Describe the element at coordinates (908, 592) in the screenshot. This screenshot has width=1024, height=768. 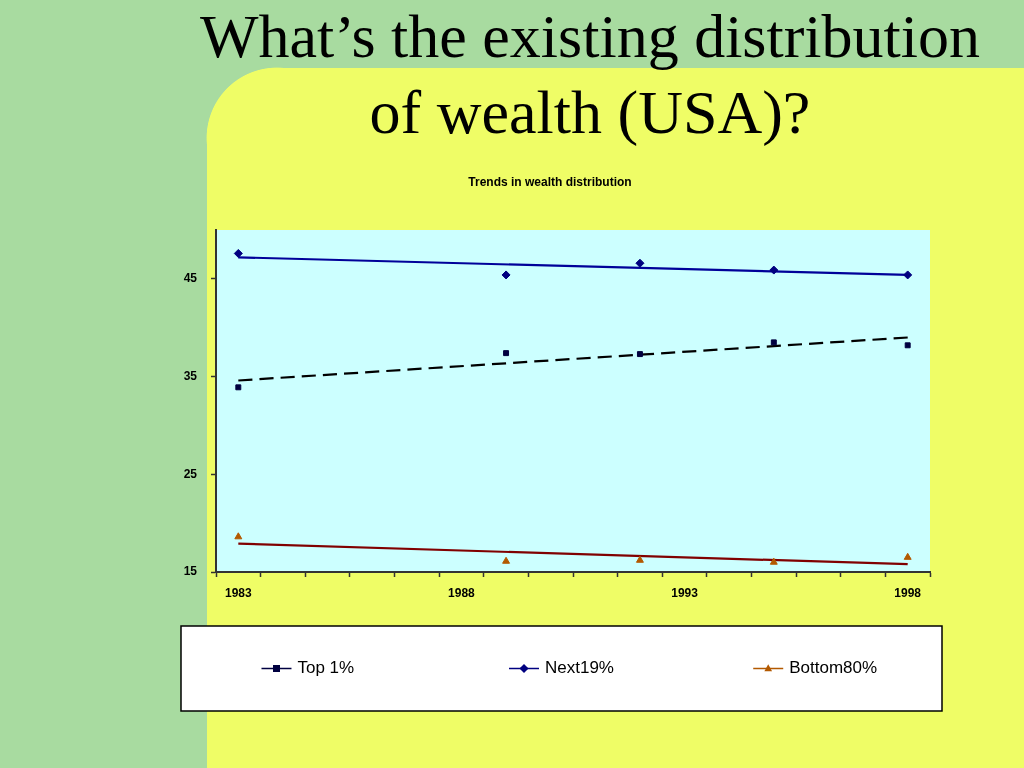
I see `x-tick-label: 1998` at that location.